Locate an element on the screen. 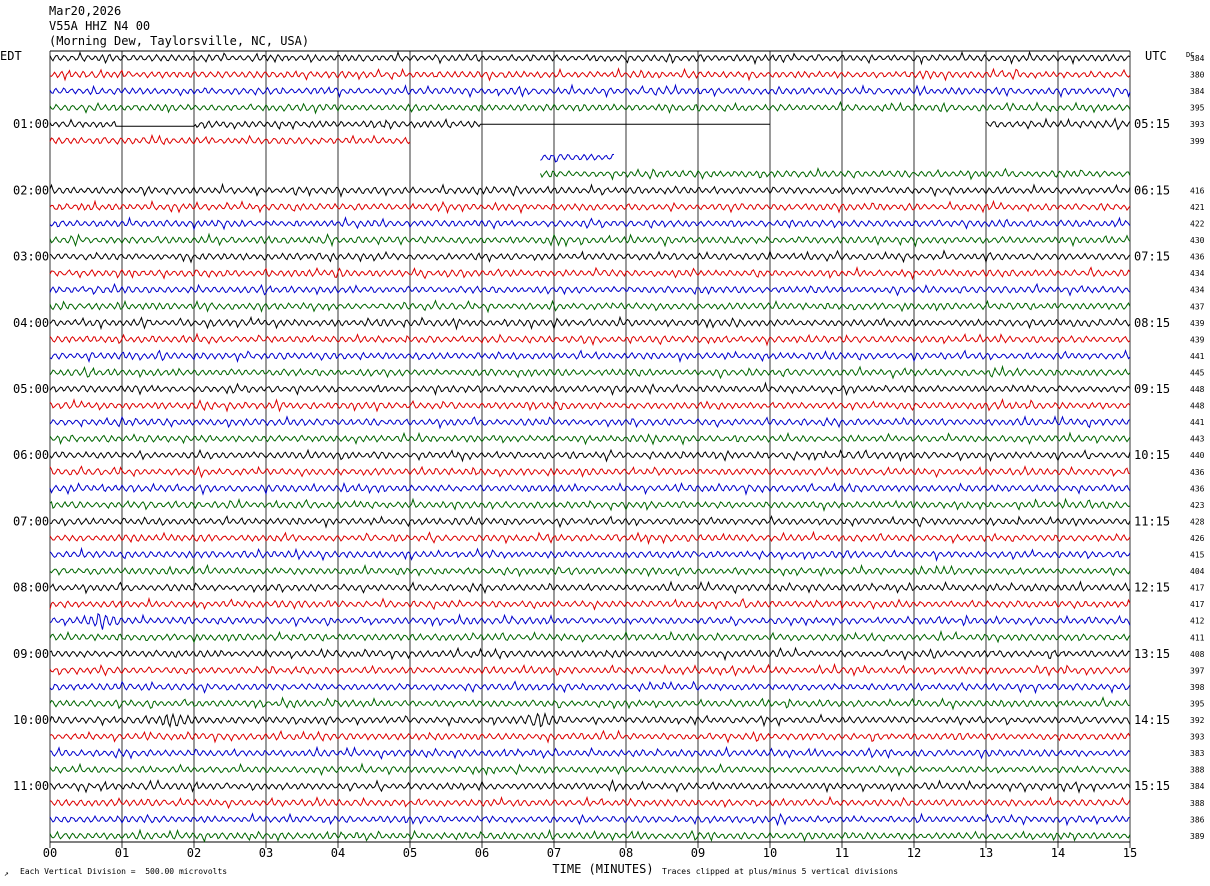 The image size is (1210, 886). dc-offset-label: 392 is located at coordinates (1197, 720).